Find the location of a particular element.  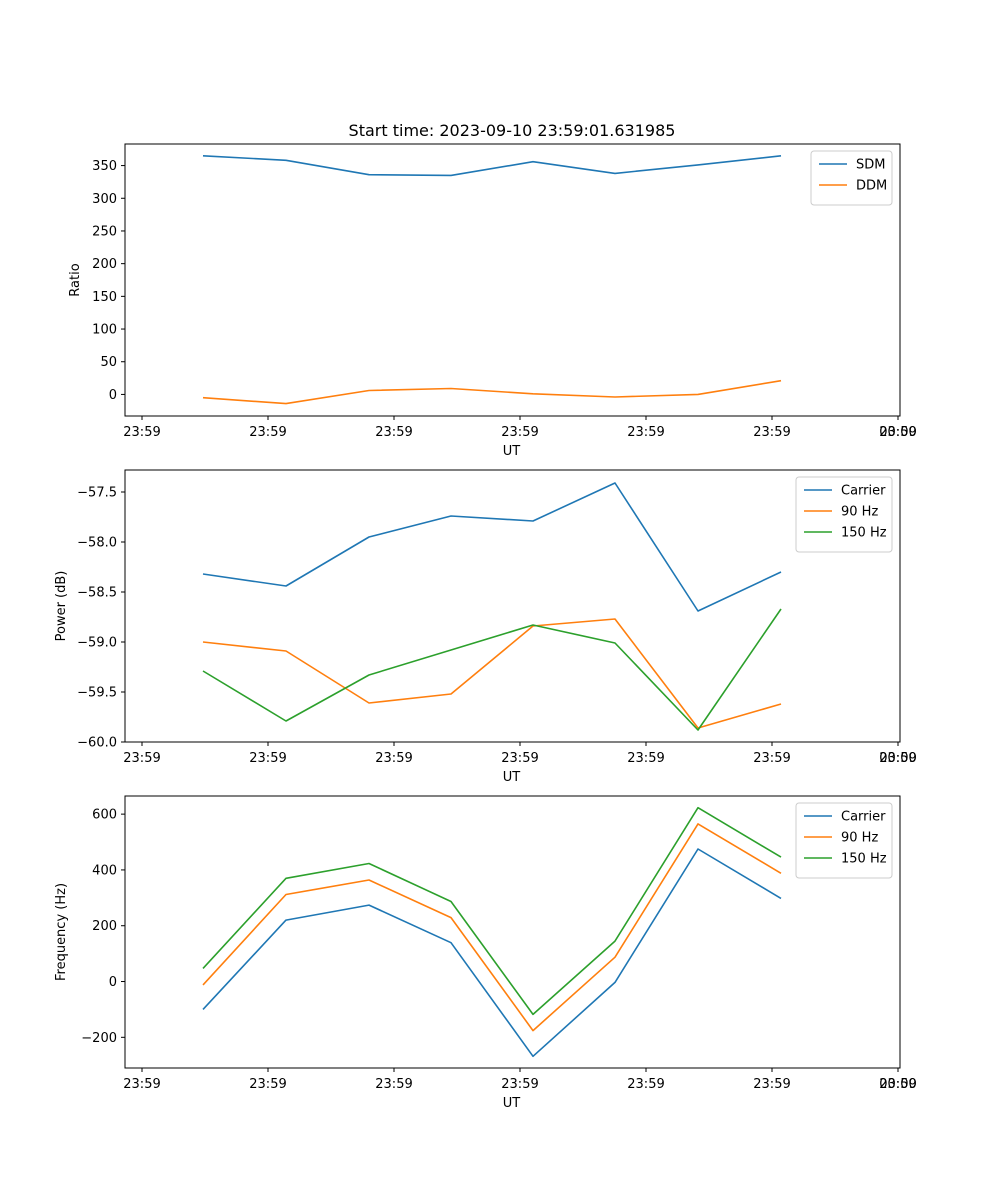

y-tick-label: −58.0 is located at coordinates (97, 543).